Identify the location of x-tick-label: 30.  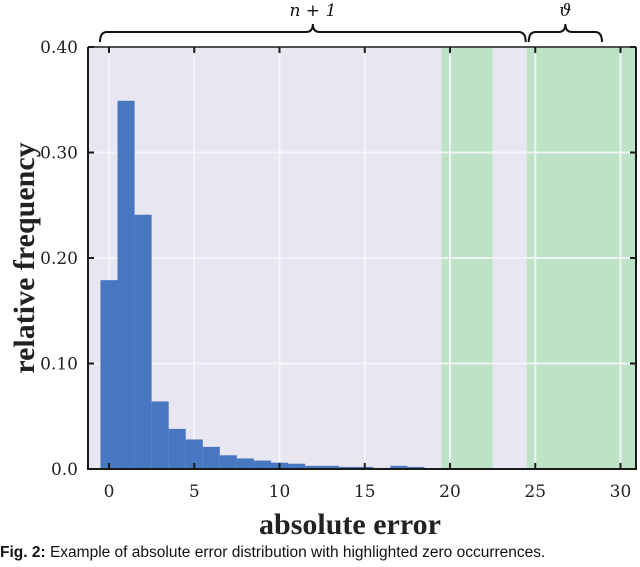
(621, 492).